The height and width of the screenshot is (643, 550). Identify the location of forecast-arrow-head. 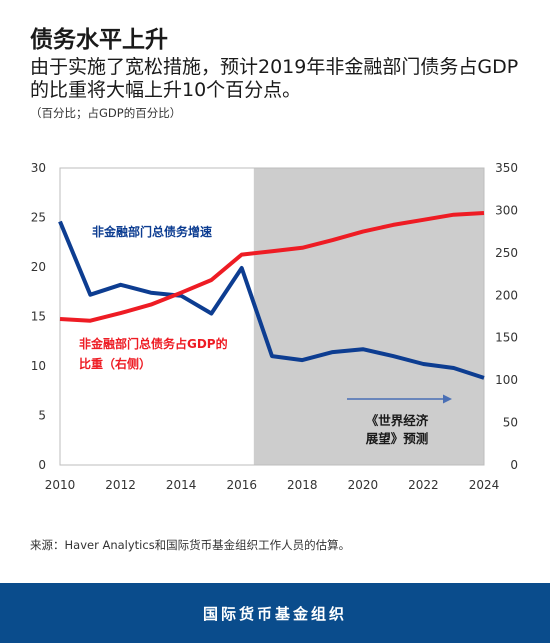
(447, 399).